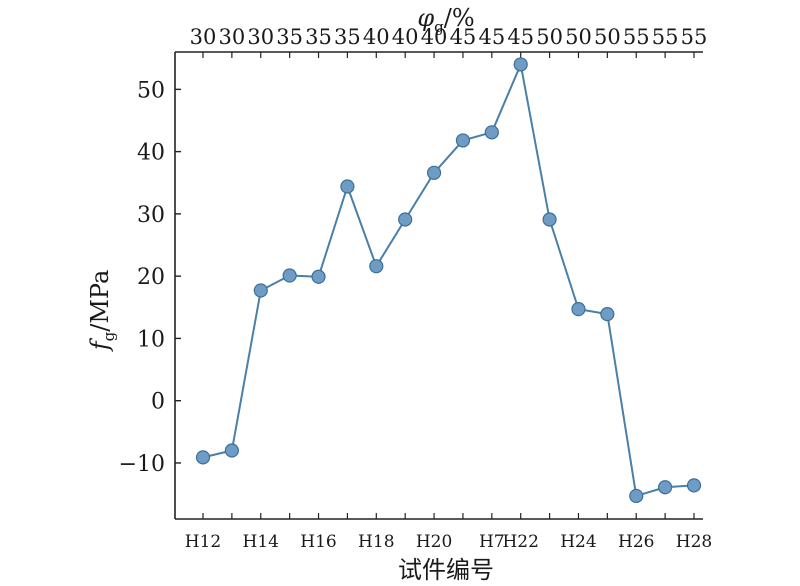 The height and width of the screenshot is (586, 800). What do you see at coordinates (434, 542) in the screenshot?
I see `x-tick-label: H20` at bounding box center [434, 542].